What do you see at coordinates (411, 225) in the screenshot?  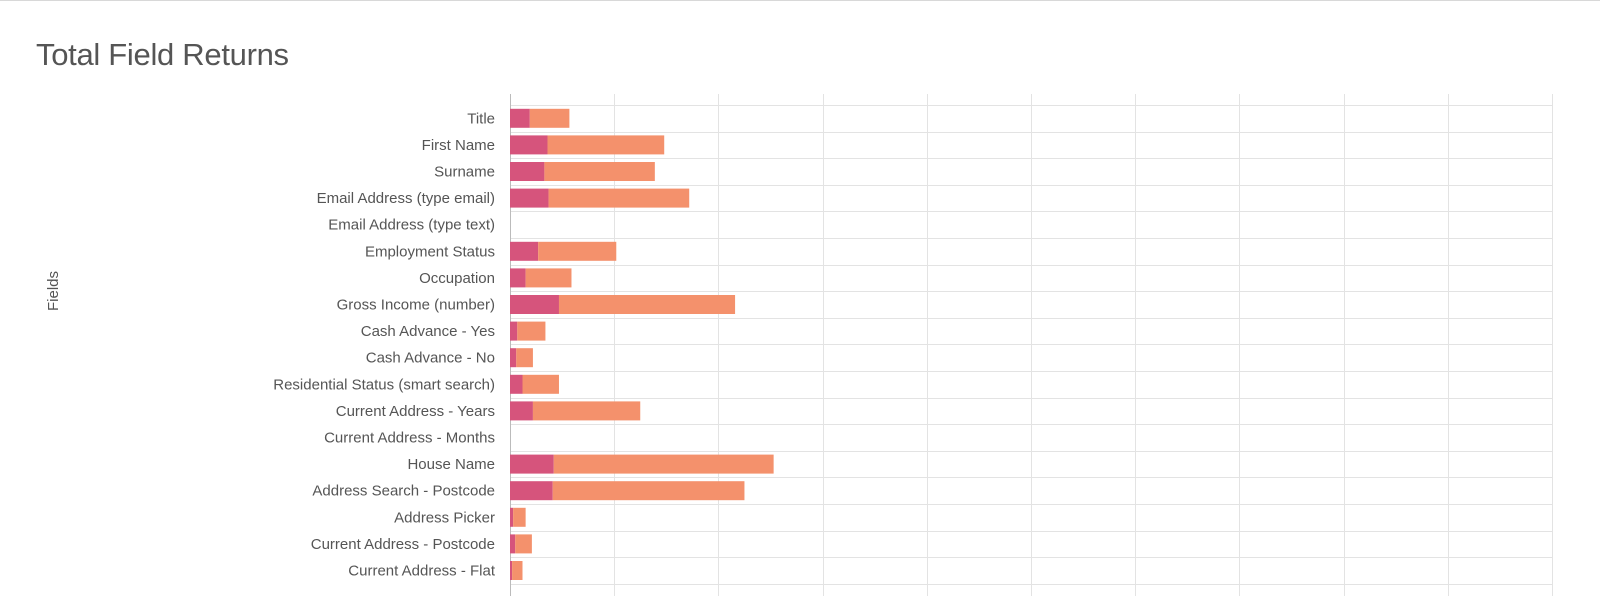 I see `category-label: Email Address (type text)` at bounding box center [411, 225].